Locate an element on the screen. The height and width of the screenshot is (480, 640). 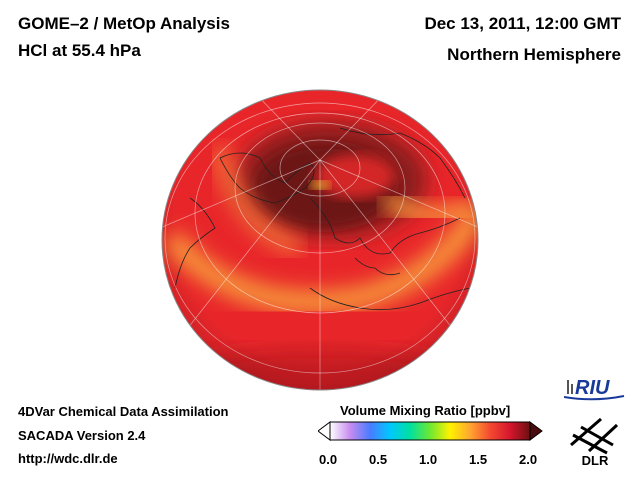
riu-logo: RIU is located at coordinates (594, 389).